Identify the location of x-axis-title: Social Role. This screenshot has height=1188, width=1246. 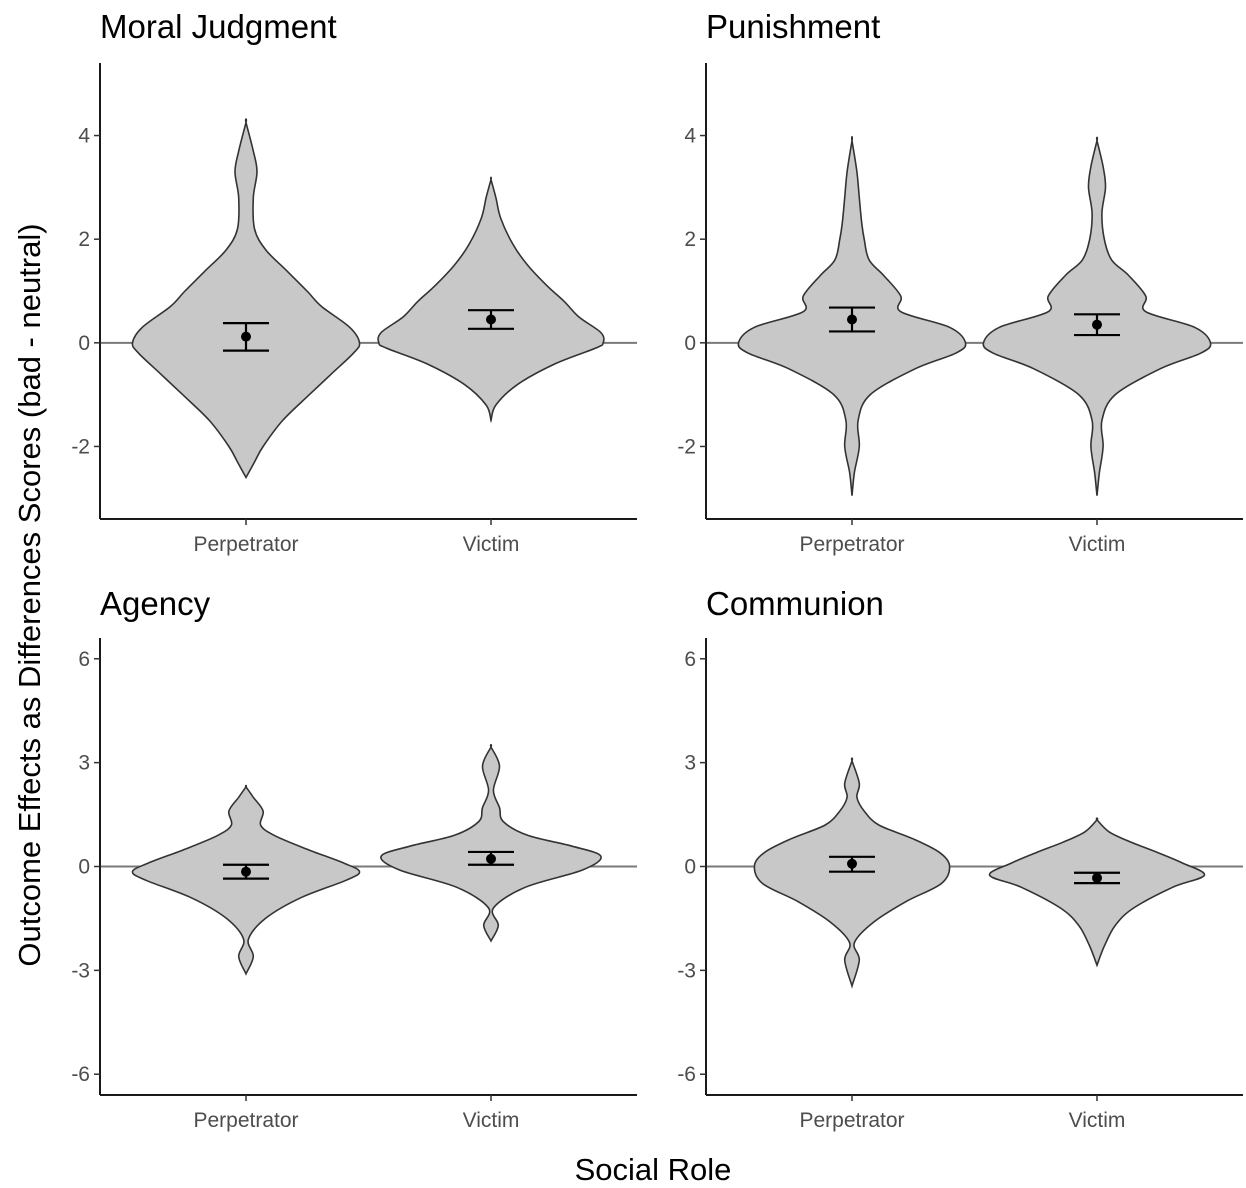
(653, 1169).